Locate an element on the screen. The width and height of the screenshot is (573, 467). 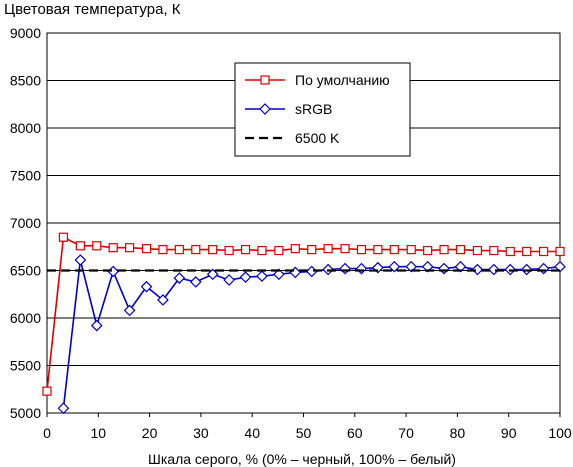
y-tick-label: 8500 is located at coordinates (25, 81).